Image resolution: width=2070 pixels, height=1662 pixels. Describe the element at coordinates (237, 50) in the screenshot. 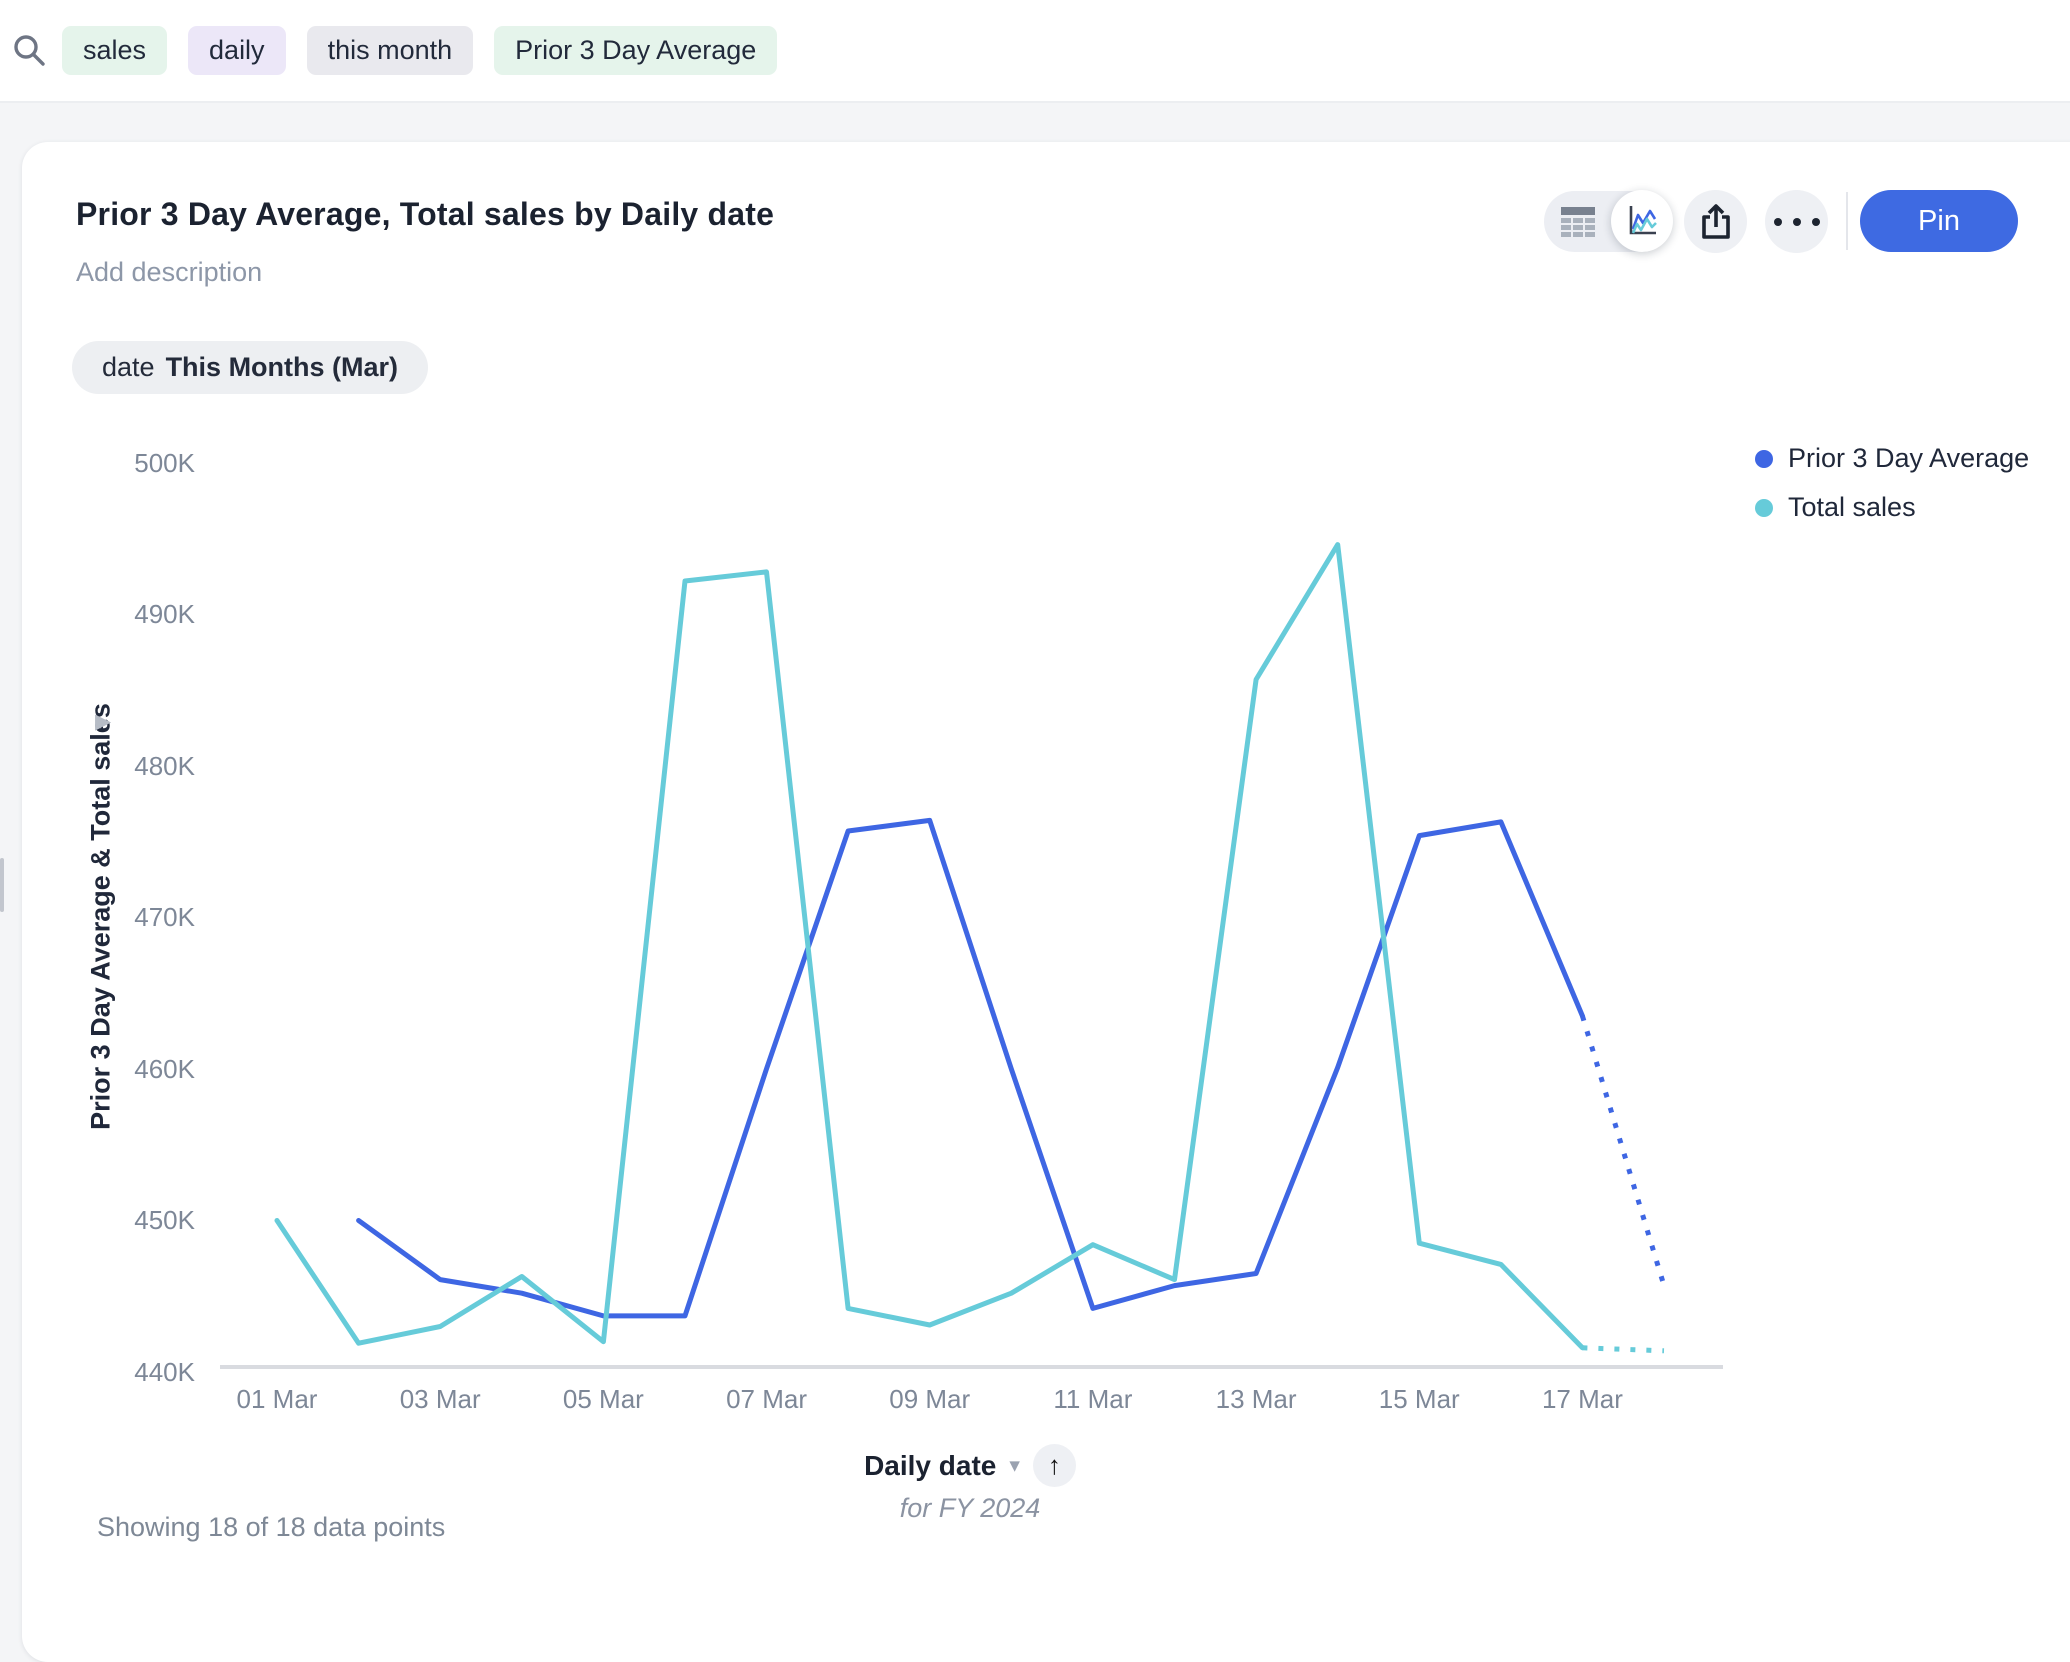

I see `search-token: daily` at that location.